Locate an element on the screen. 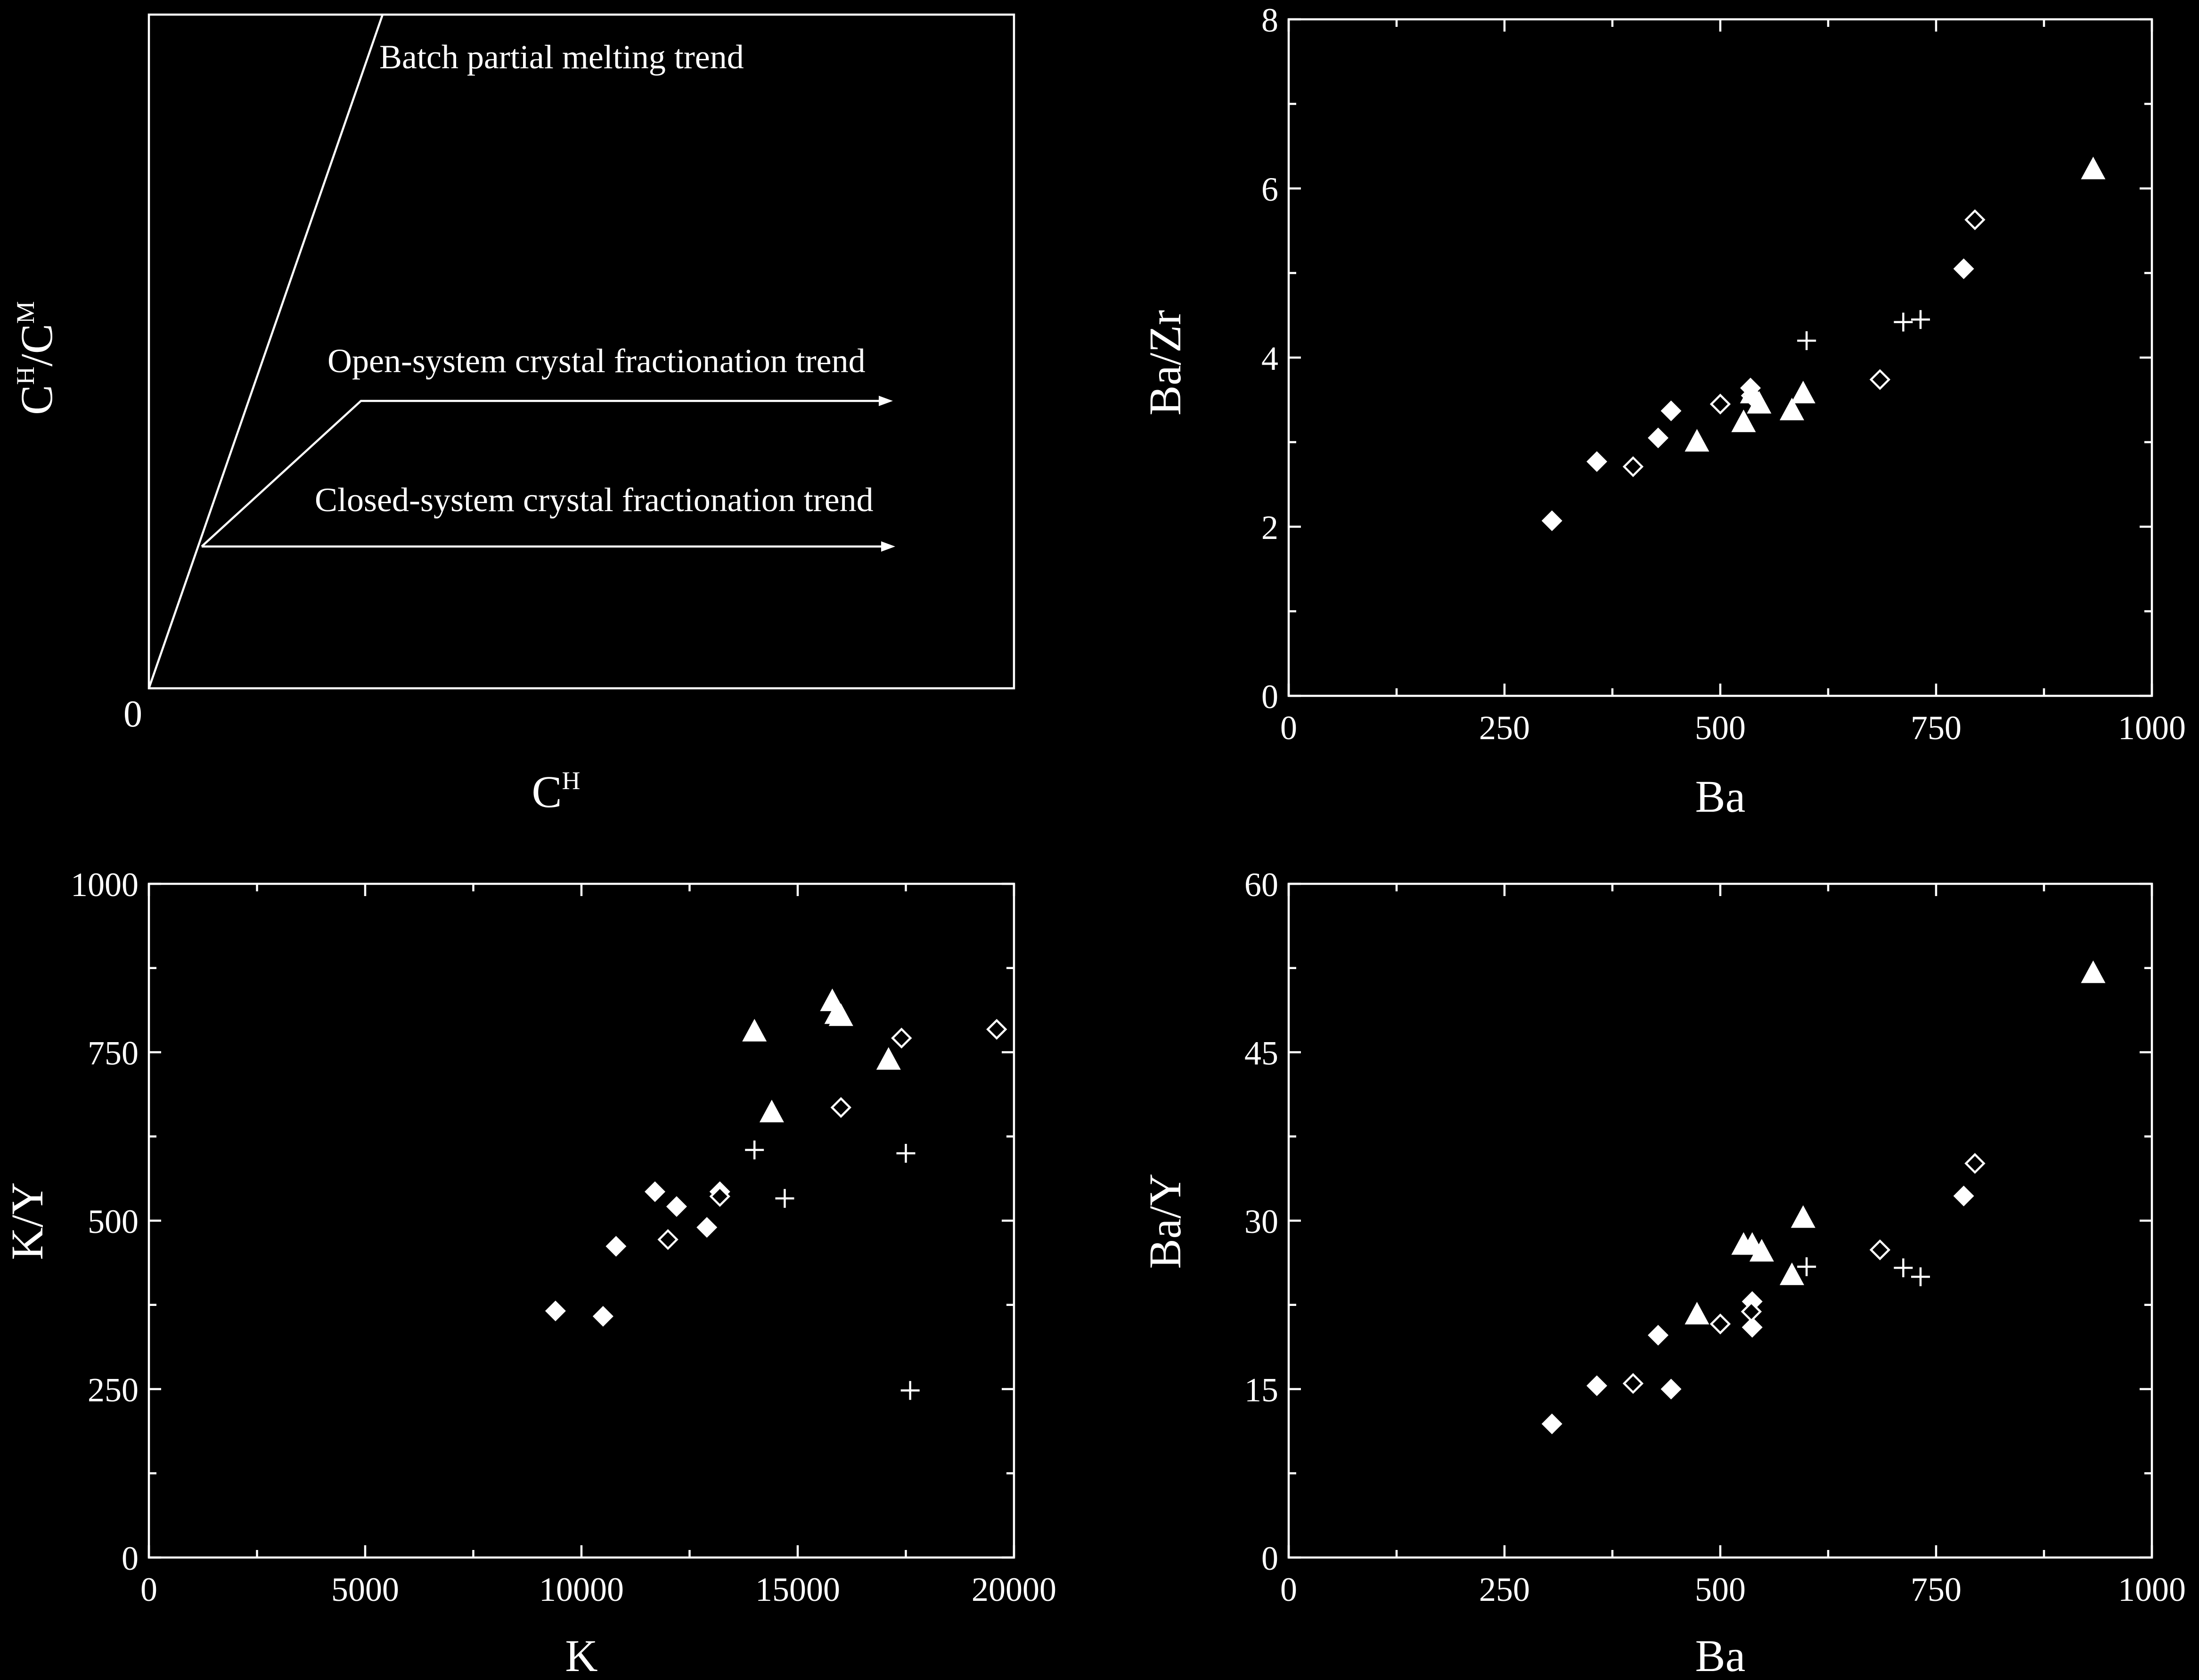 The image size is (2199, 1680). closed-system-arrowhead is located at coordinates (888, 546).